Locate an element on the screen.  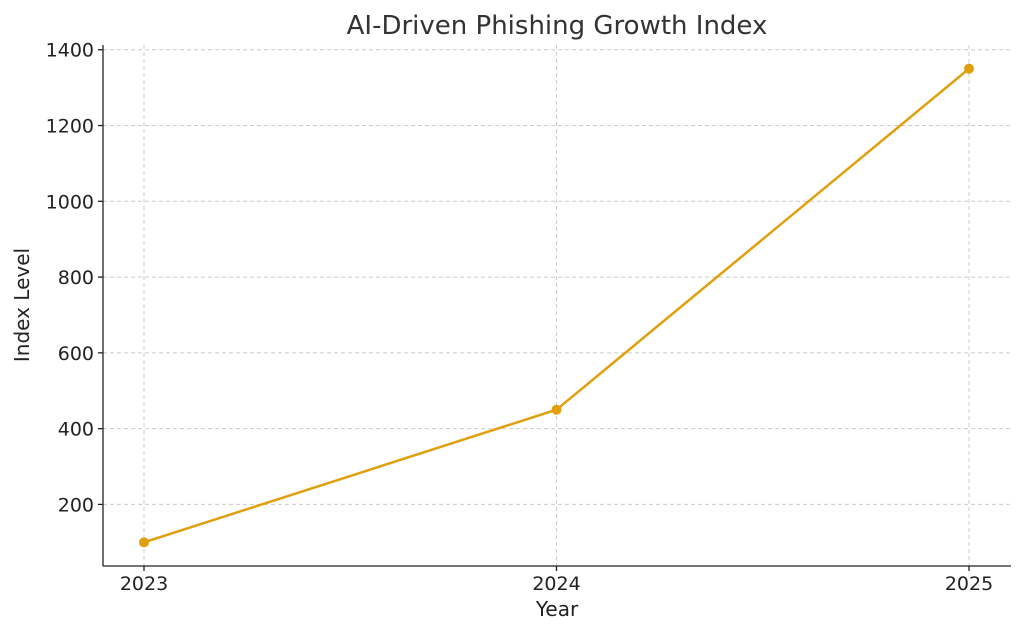
y-ticks: 200 400 600 800 1000 1200 1400 is located at coordinates (74, 278).